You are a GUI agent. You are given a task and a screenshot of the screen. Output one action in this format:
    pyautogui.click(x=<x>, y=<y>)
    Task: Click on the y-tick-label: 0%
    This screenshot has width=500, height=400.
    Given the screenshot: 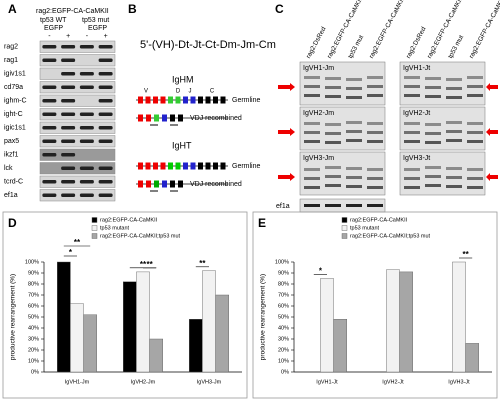 What is the action you would take?
    pyautogui.click(x=285, y=372)
    